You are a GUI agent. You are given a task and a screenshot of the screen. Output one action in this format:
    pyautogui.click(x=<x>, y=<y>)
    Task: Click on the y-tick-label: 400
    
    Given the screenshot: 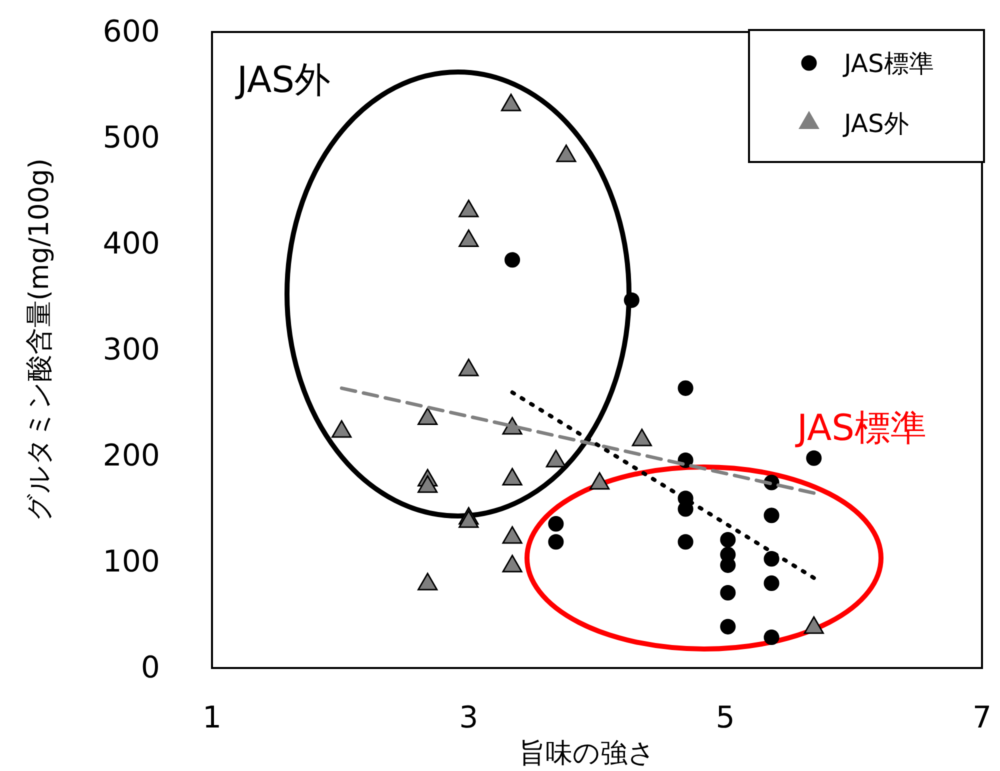 What is the action you would take?
    pyautogui.click(x=131, y=244)
    